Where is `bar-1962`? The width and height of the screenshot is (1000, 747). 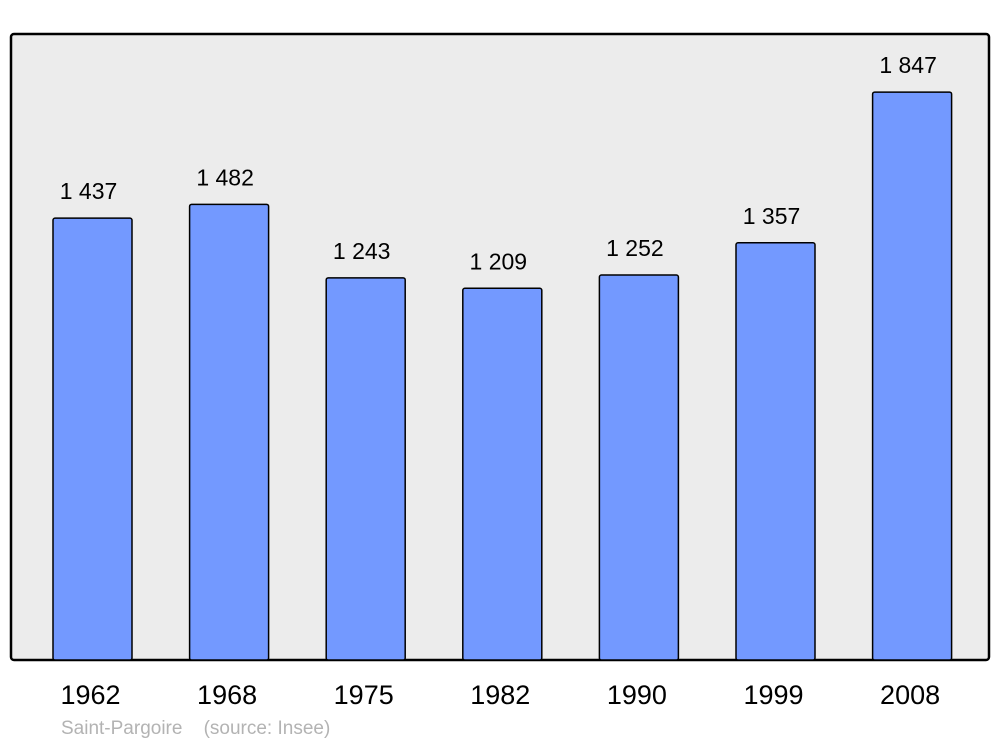 bar-1962 is located at coordinates (92, 439).